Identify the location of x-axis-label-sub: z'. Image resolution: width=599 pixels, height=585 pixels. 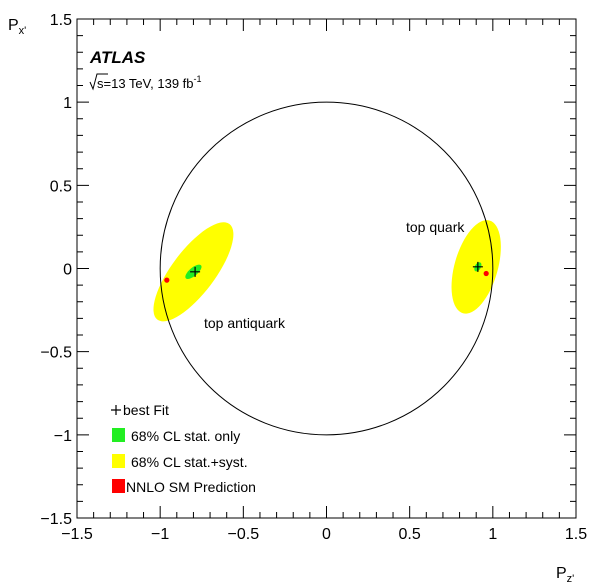
(571, 579).